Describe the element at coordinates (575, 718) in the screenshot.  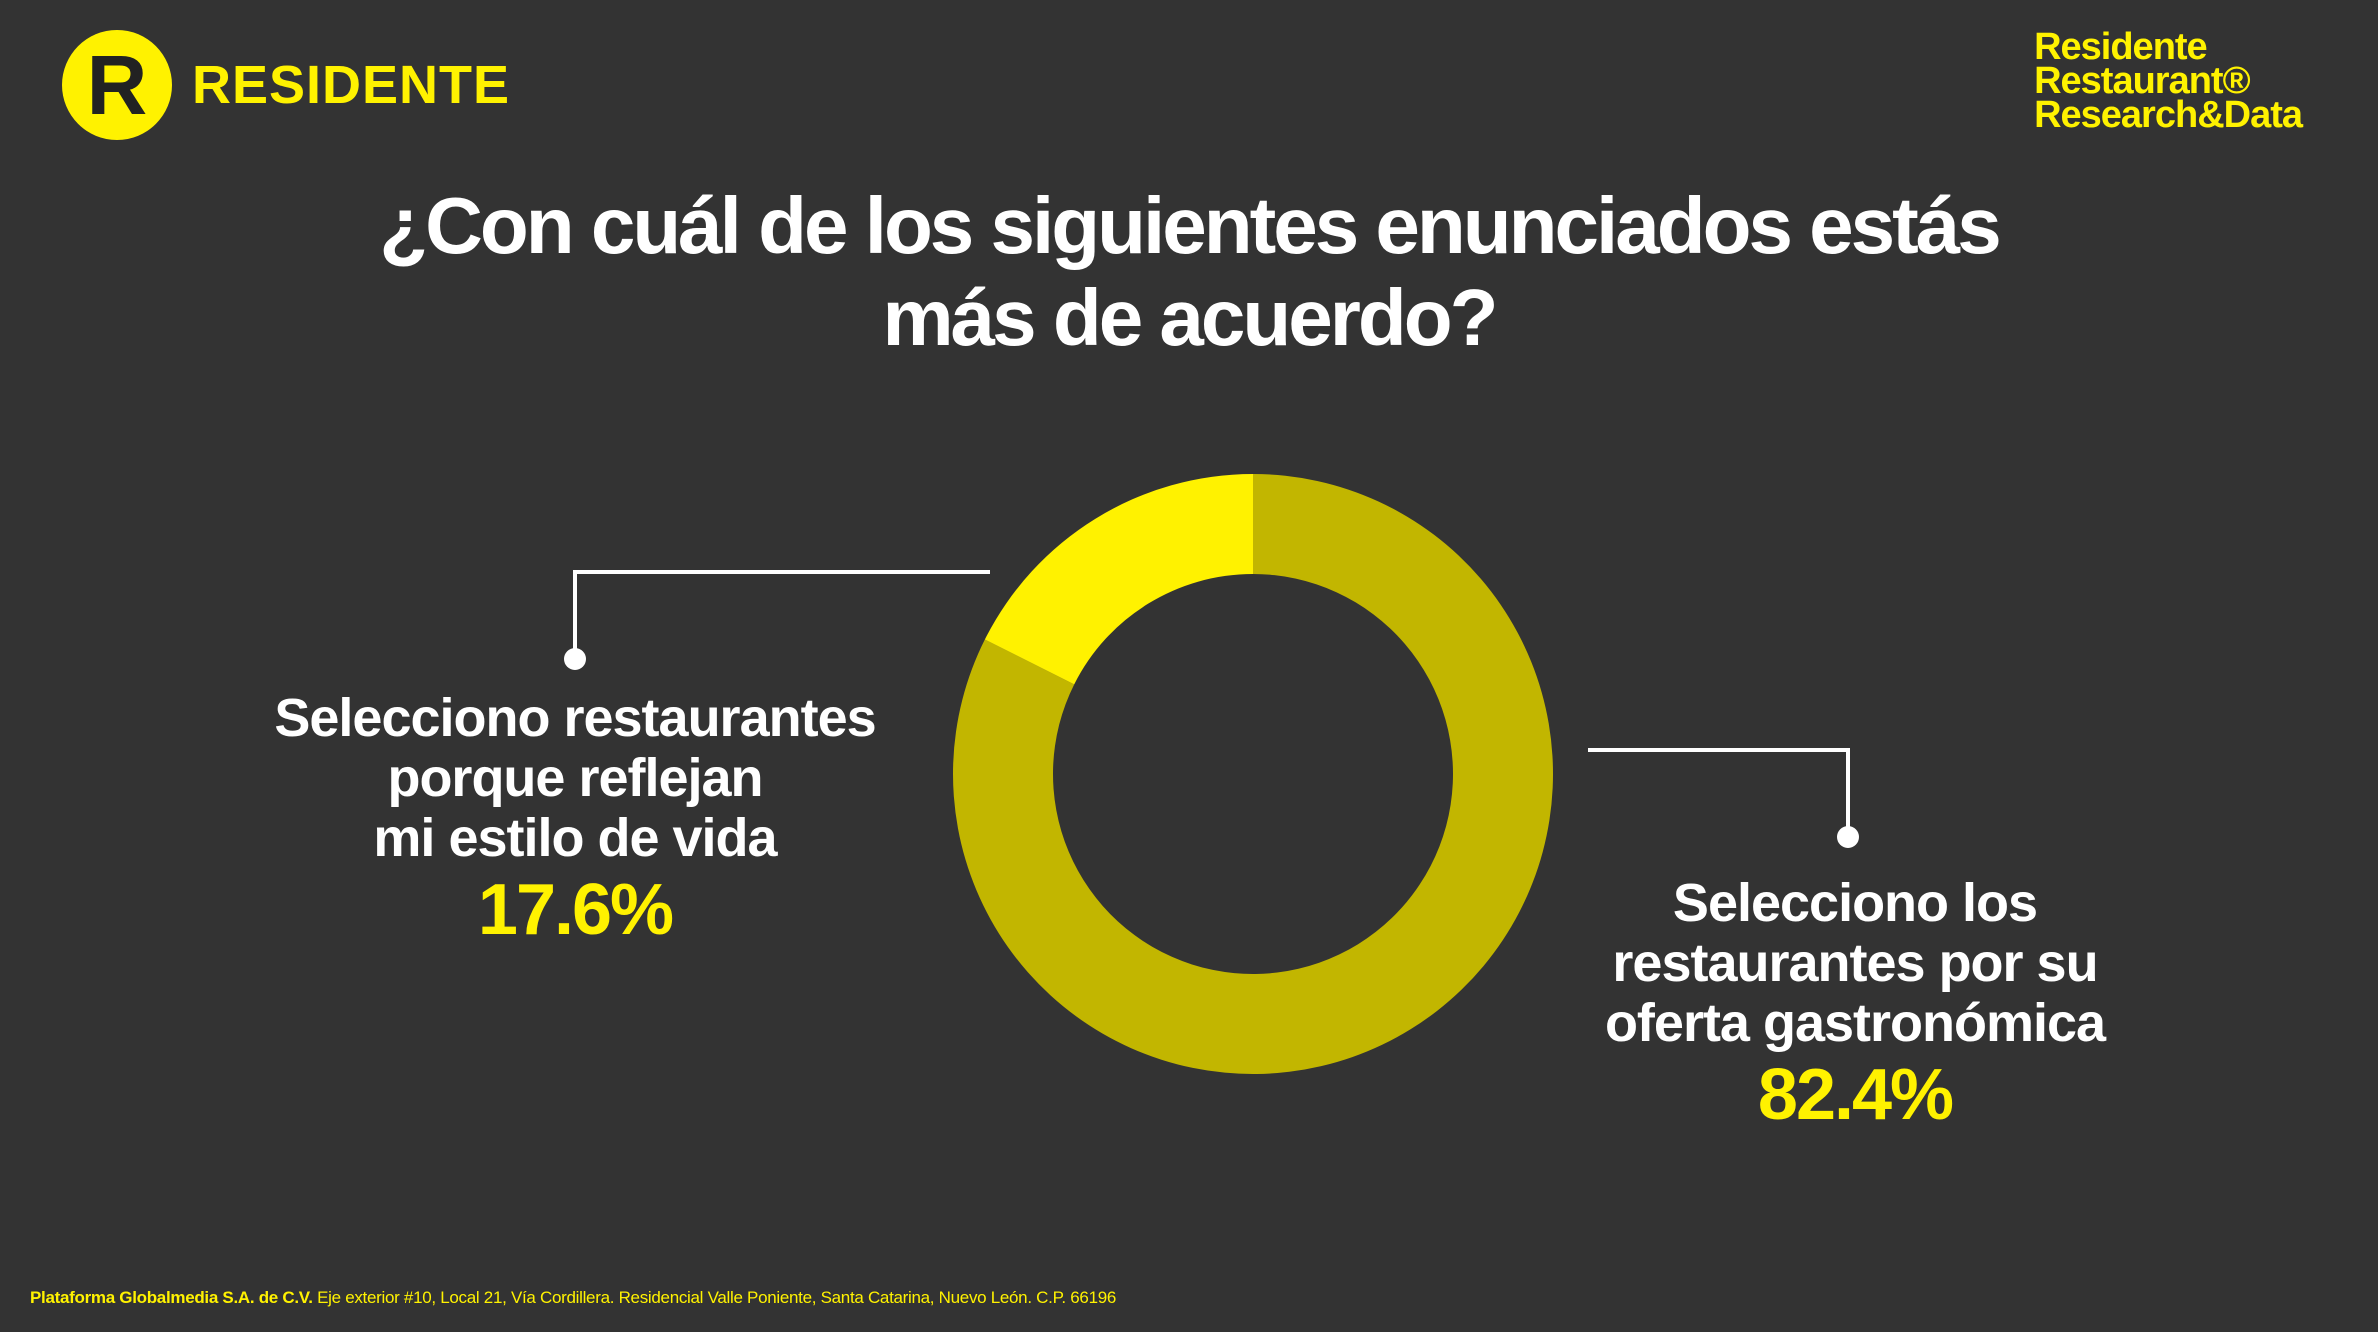
I see `callout-left-line-1: Selecciono restaurantes` at that location.